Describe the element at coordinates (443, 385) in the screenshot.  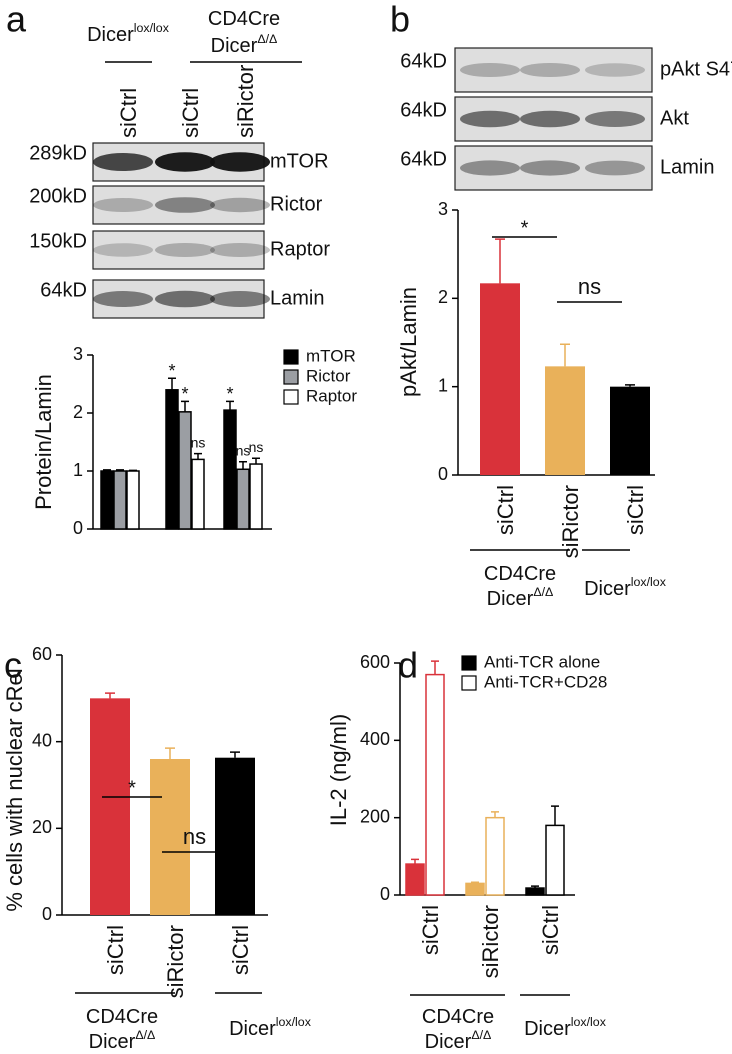
I see `y-tick-label: 1` at that location.